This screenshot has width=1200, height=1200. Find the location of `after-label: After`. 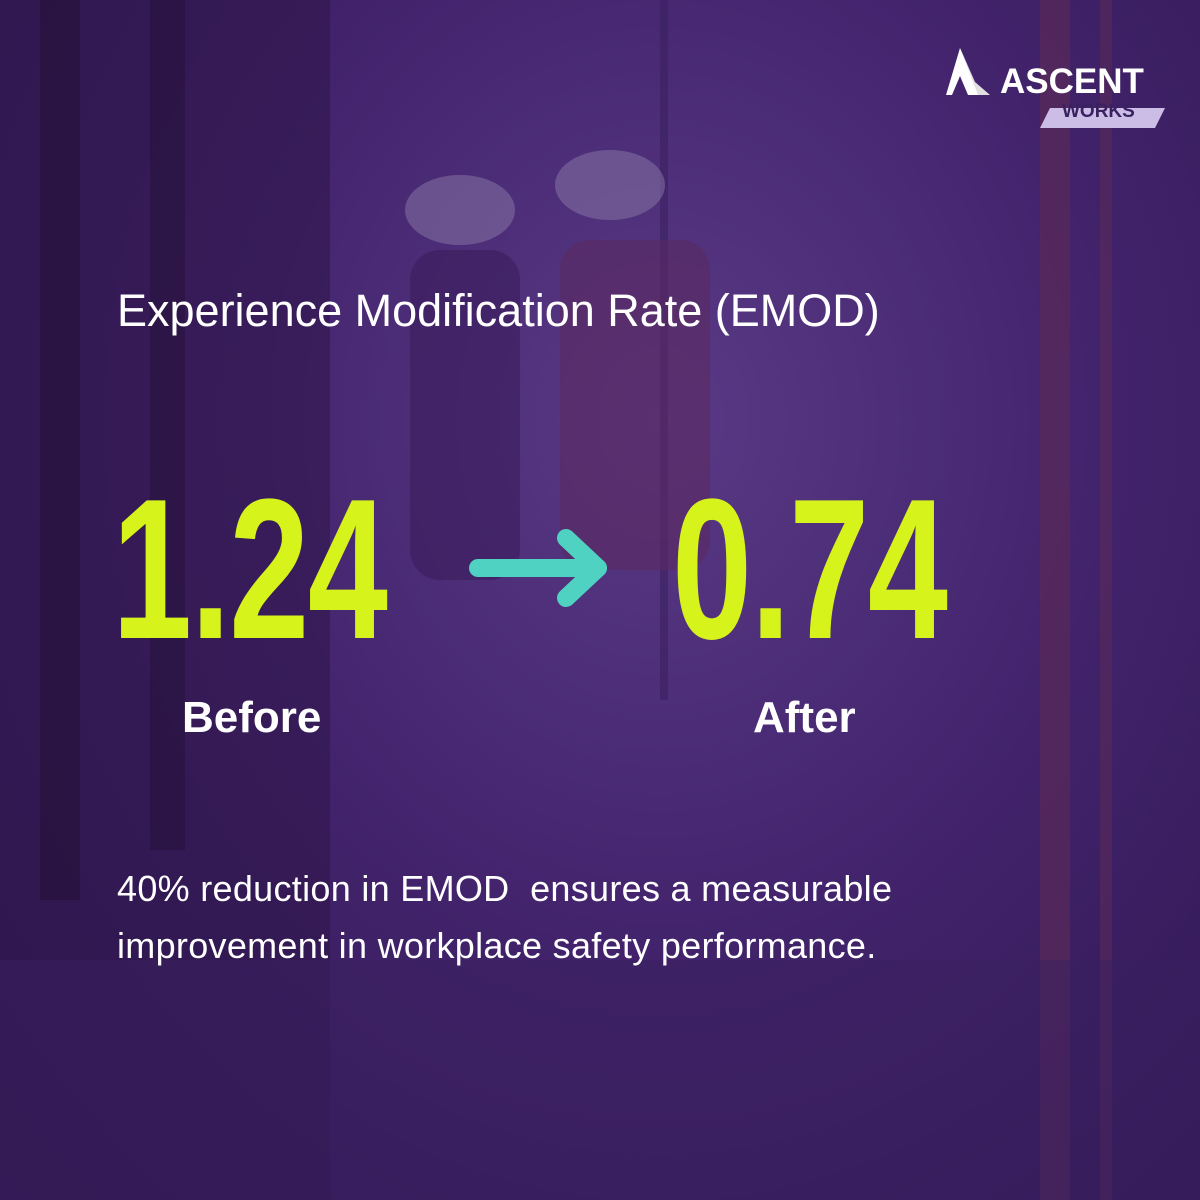

after-label: After is located at coordinates (804, 717).